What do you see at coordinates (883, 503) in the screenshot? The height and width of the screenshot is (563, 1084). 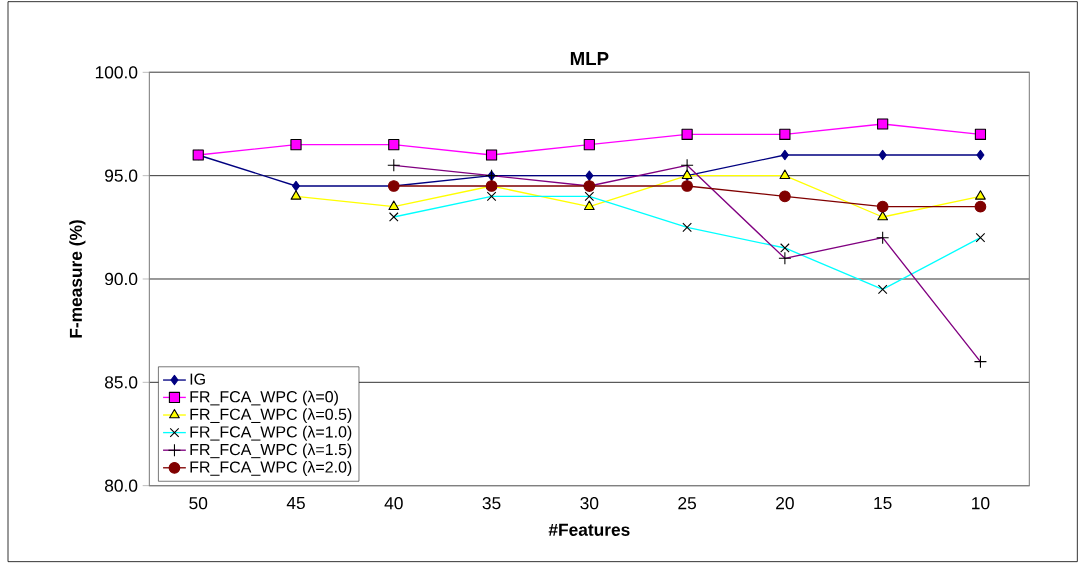 I see `x-tick-label: 15` at bounding box center [883, 503].